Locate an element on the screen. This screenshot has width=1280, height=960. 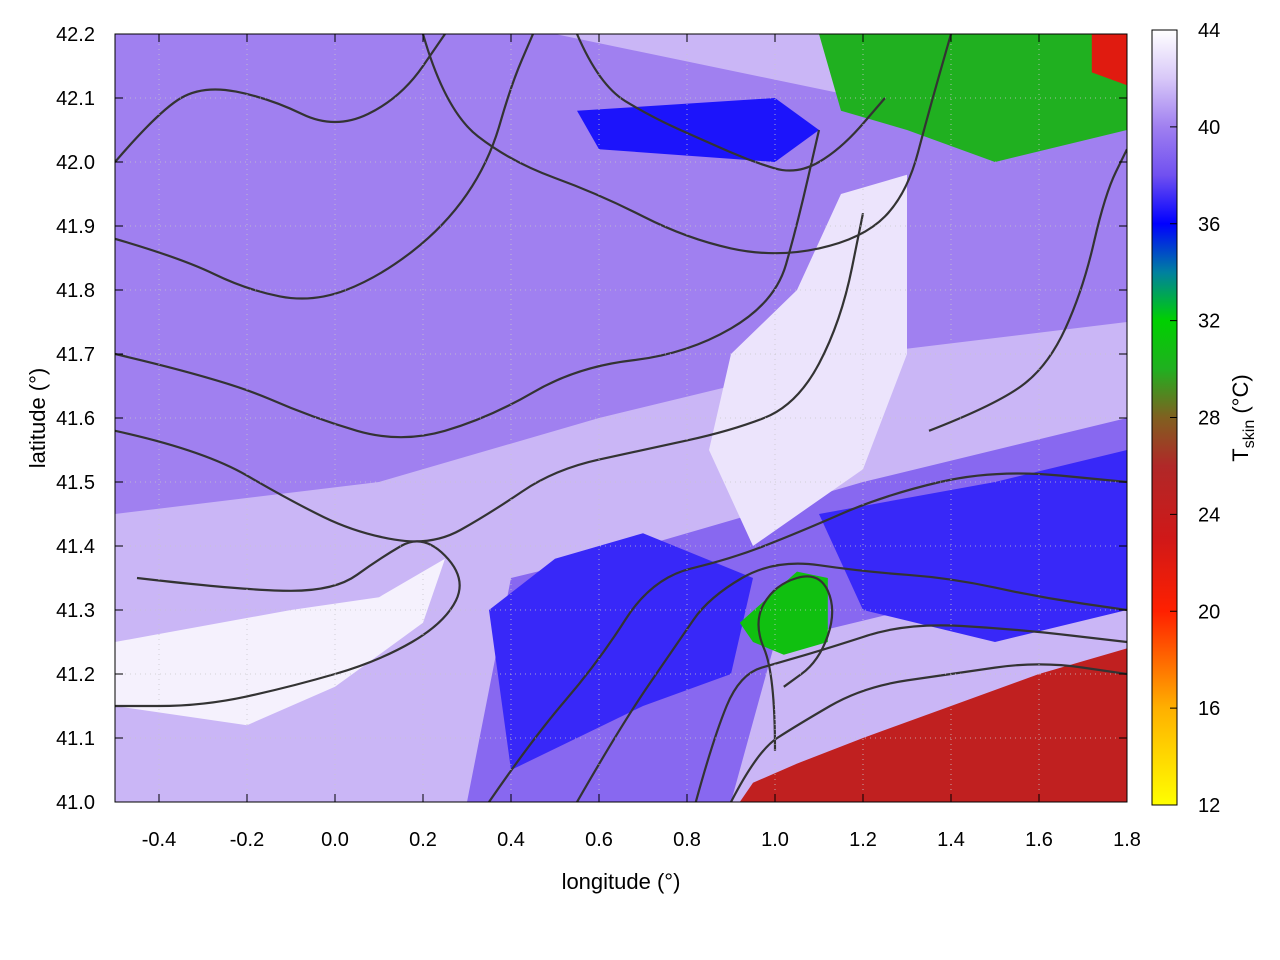
x-tick-label-3: 0.2 is located at coordinates (423, 840).